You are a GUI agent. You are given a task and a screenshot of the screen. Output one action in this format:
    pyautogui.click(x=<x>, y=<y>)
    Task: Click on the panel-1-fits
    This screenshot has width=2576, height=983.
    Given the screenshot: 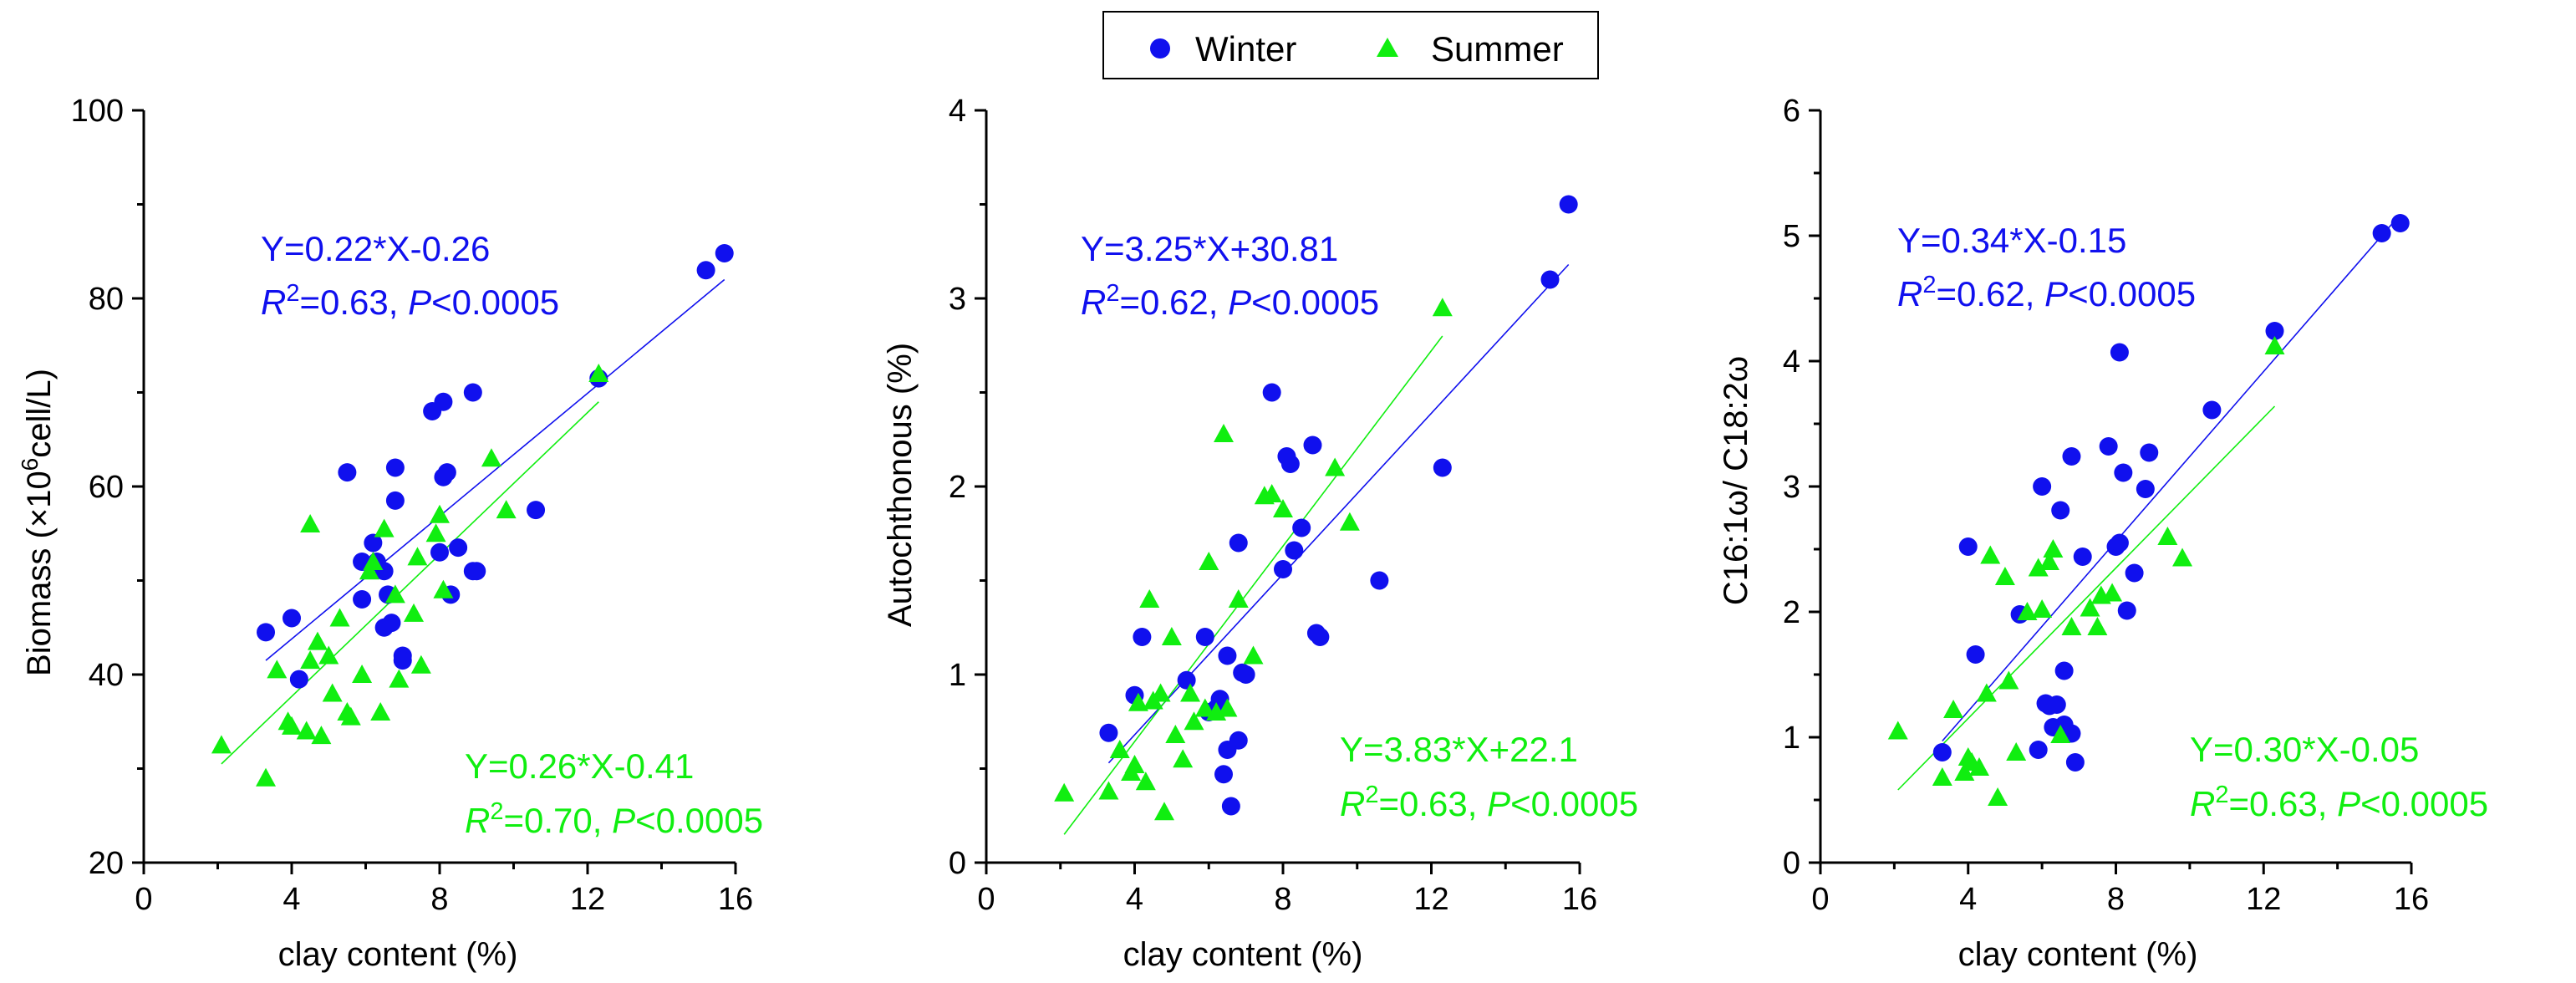 What is the action you would take?
    pyautogui.click(x=473, y=521)
    